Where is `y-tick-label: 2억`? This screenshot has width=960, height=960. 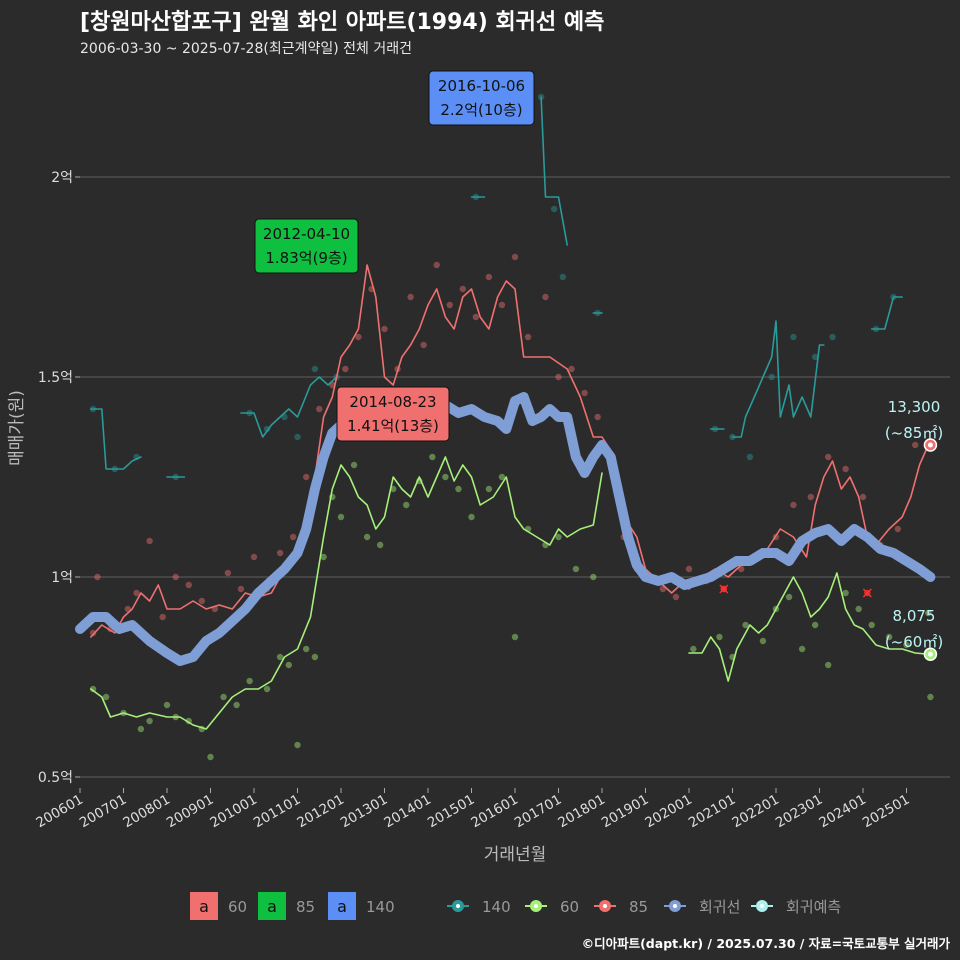
y-tick-label: 2억 is located at coordinates (62, 178).